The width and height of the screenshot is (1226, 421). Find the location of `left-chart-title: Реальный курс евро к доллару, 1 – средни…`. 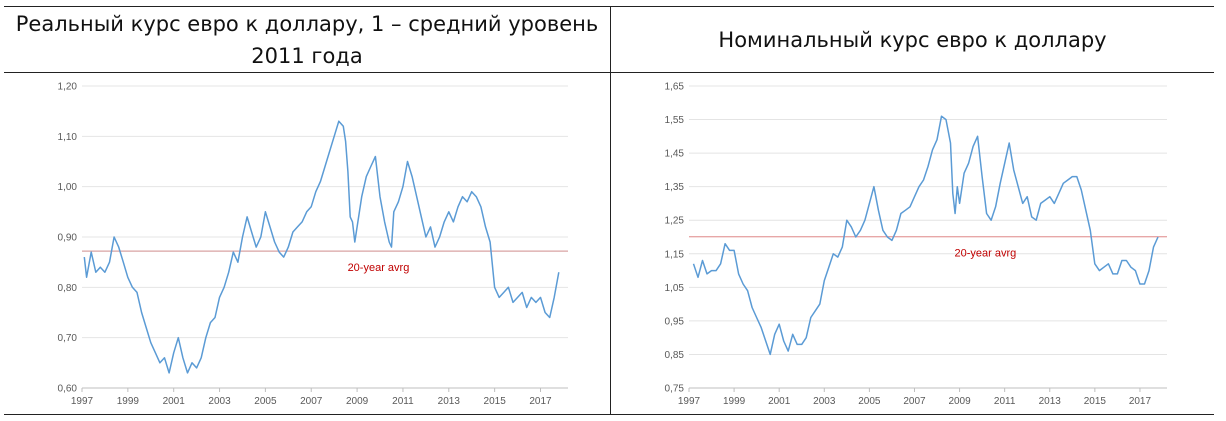

left-chart-title: Реальный курс евро к доллару, 1 – средни… is located at coordinates (307, 39).